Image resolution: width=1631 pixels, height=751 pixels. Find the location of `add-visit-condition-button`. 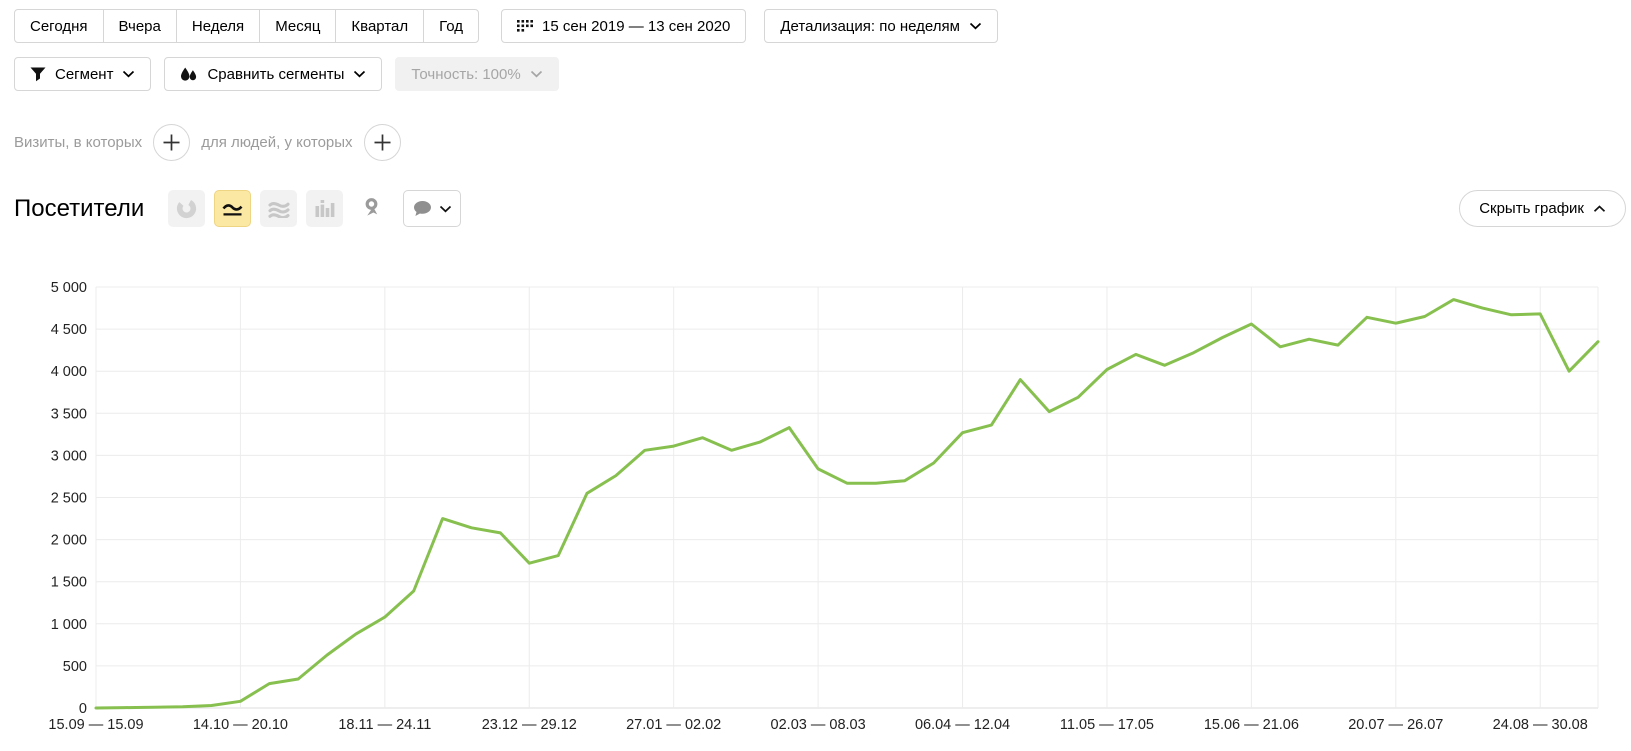

add-visit-condition-button is located at coordinates (172, 142).